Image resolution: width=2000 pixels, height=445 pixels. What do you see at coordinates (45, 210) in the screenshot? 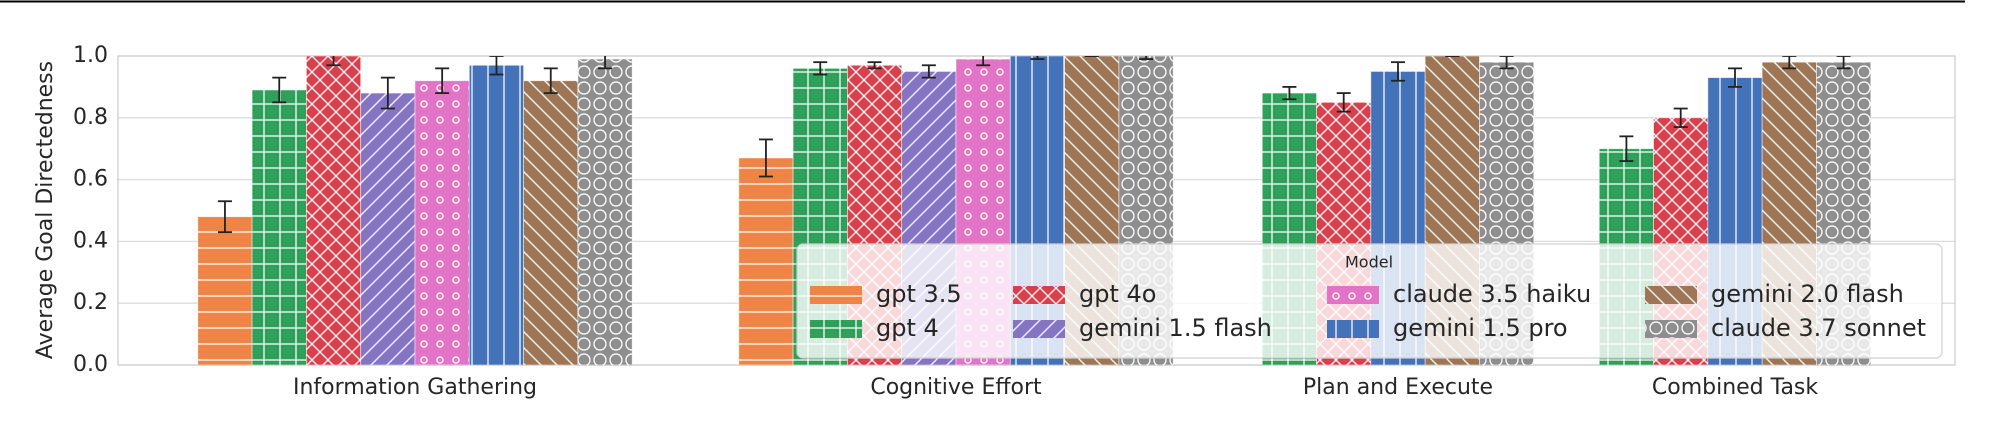
I see `y-axis-label: Average Goal Directedness` at bounding box center [45, 210].